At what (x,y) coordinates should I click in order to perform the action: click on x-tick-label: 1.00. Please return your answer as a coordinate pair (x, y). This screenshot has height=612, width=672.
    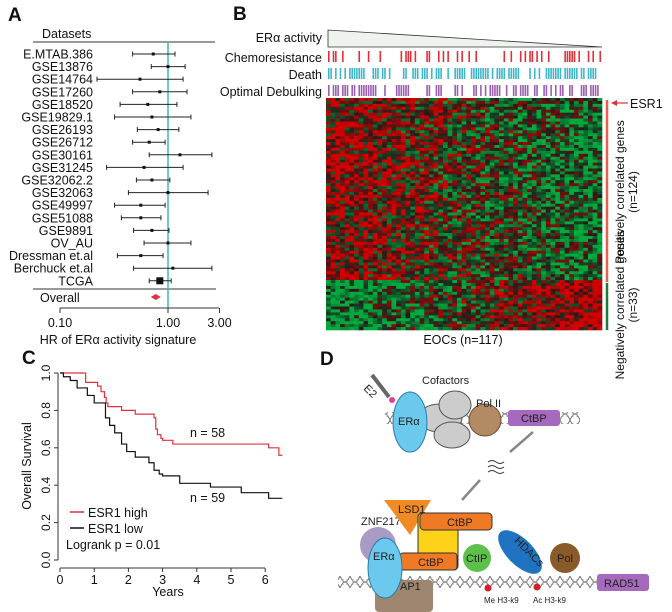
    Looking at the image, I should click on (168, 323).